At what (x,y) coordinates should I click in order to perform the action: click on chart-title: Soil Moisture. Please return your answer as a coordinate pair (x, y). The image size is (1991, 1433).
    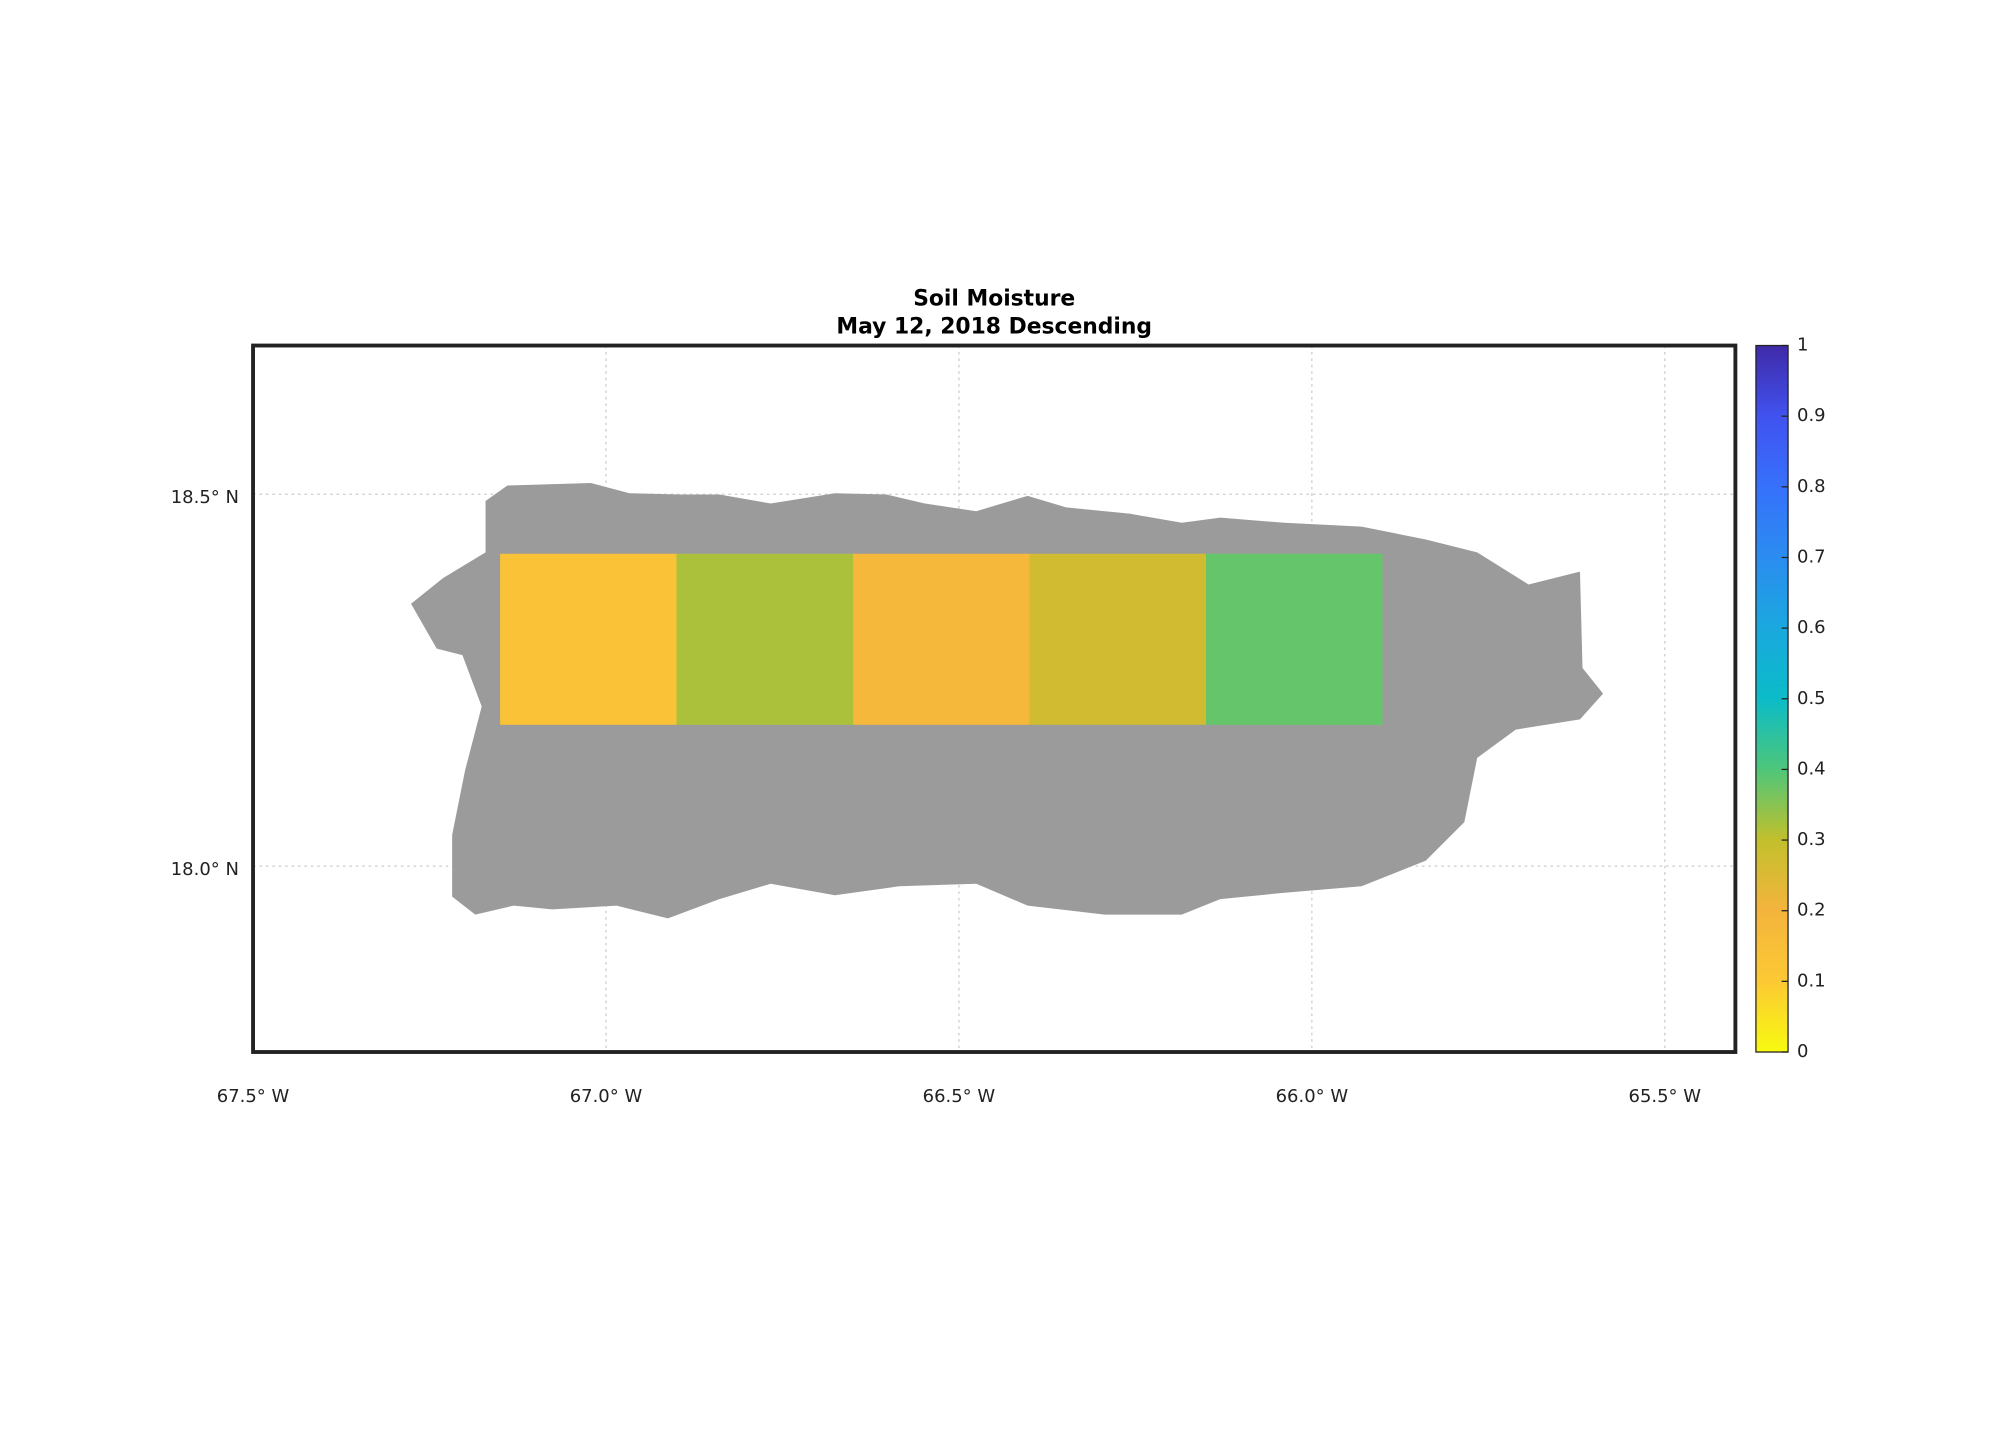
    Looking at the image, I should click on (994, 298).